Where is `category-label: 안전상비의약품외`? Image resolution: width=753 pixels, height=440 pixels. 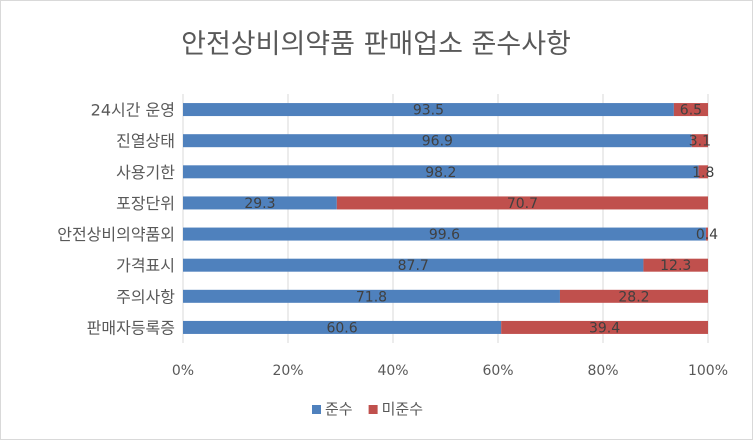 category-label: 안전상비의약품외 is located at coordinates (116, 234).